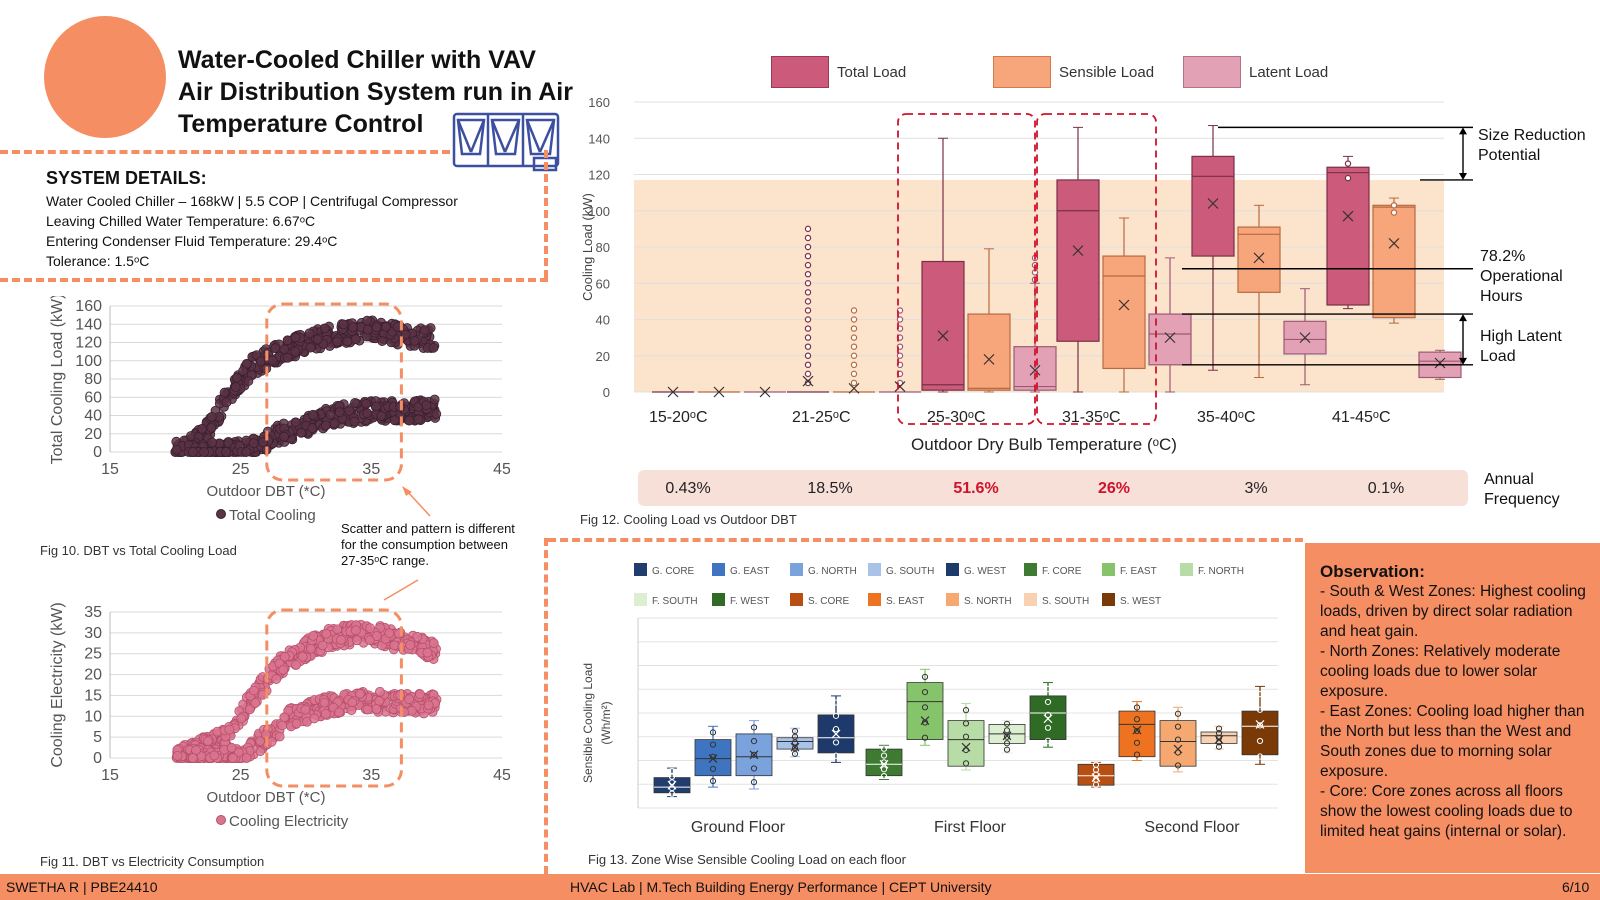  What do you see at coordinates (272, 515) in the screenshot?
I see `legend-label: Total Cooling` at bounding box center [272, 515].